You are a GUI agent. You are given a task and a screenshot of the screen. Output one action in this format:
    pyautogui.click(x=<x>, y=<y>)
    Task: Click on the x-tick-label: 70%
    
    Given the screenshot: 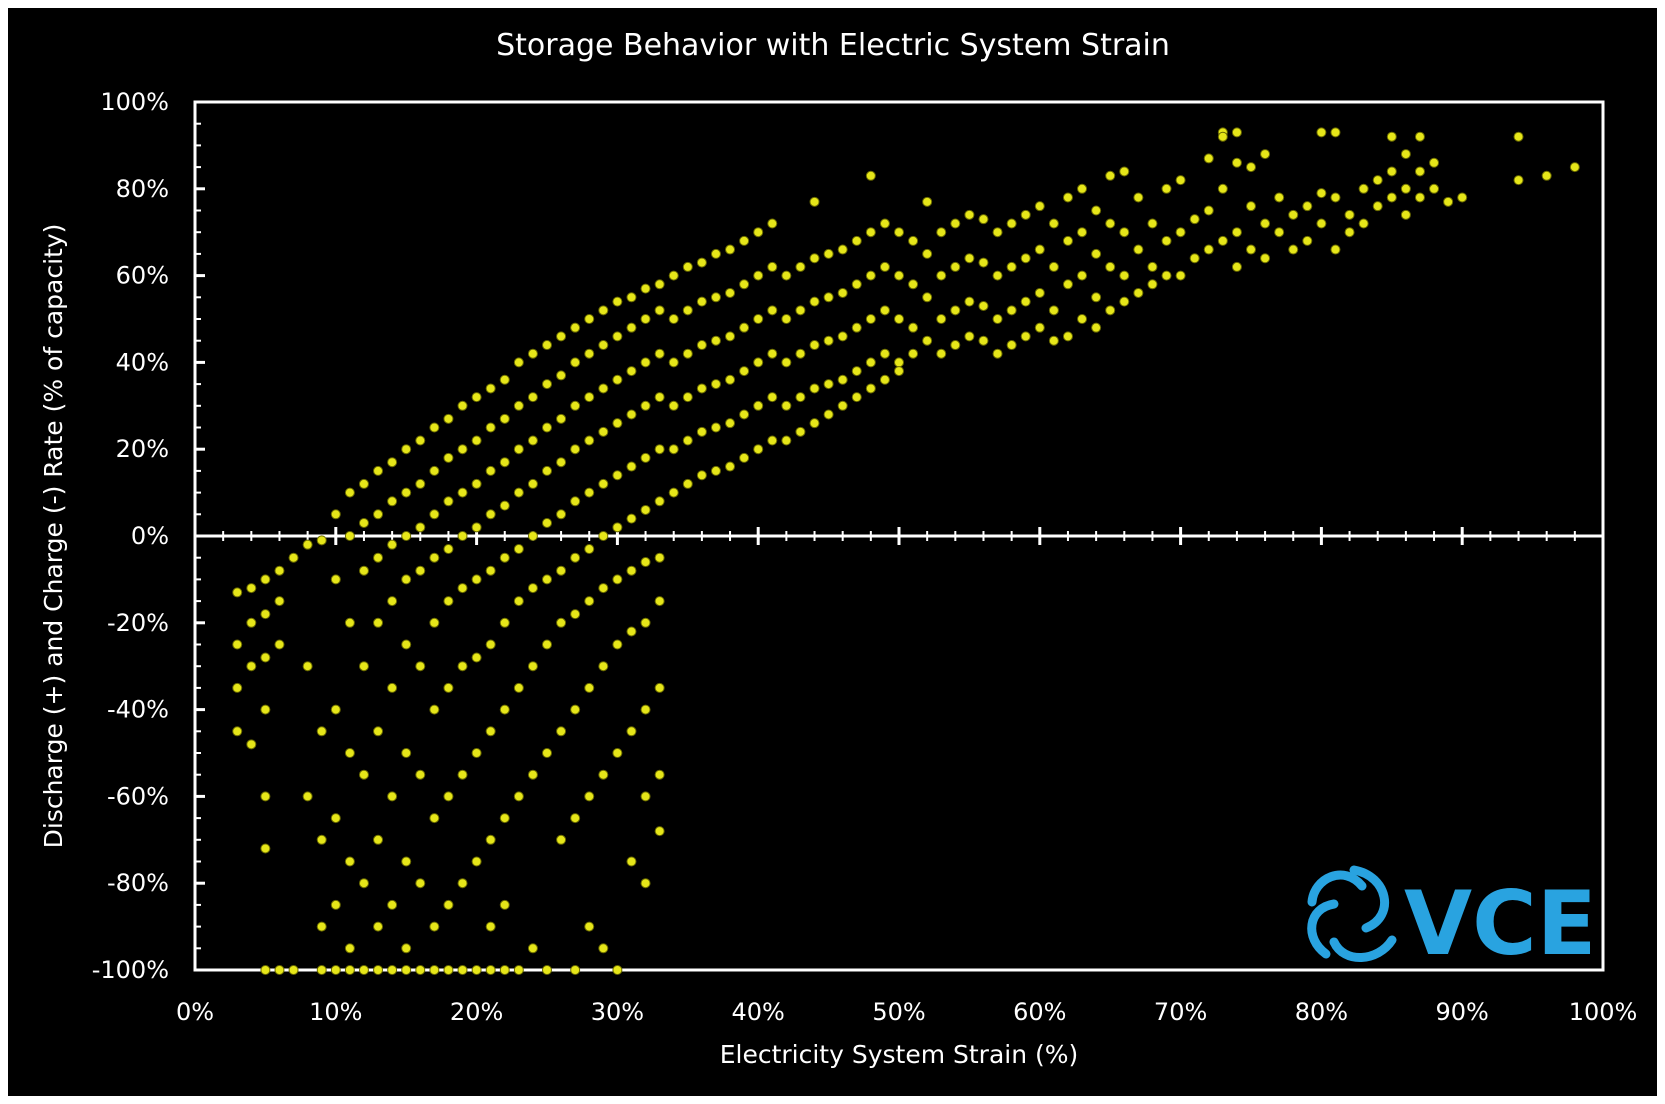 What is the action you would take?
    pyautogui.click(x=1180, y=1012)
    